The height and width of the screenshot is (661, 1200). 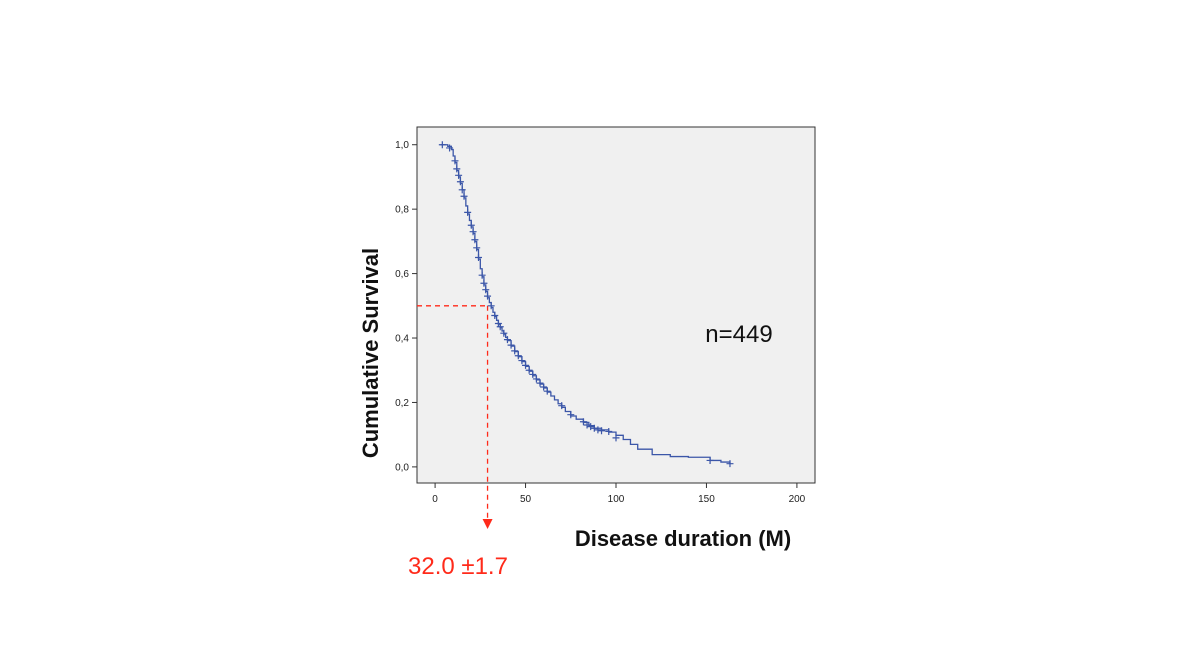 I want to click on y-tick-label: 1,0, so click(x=402, y=145).